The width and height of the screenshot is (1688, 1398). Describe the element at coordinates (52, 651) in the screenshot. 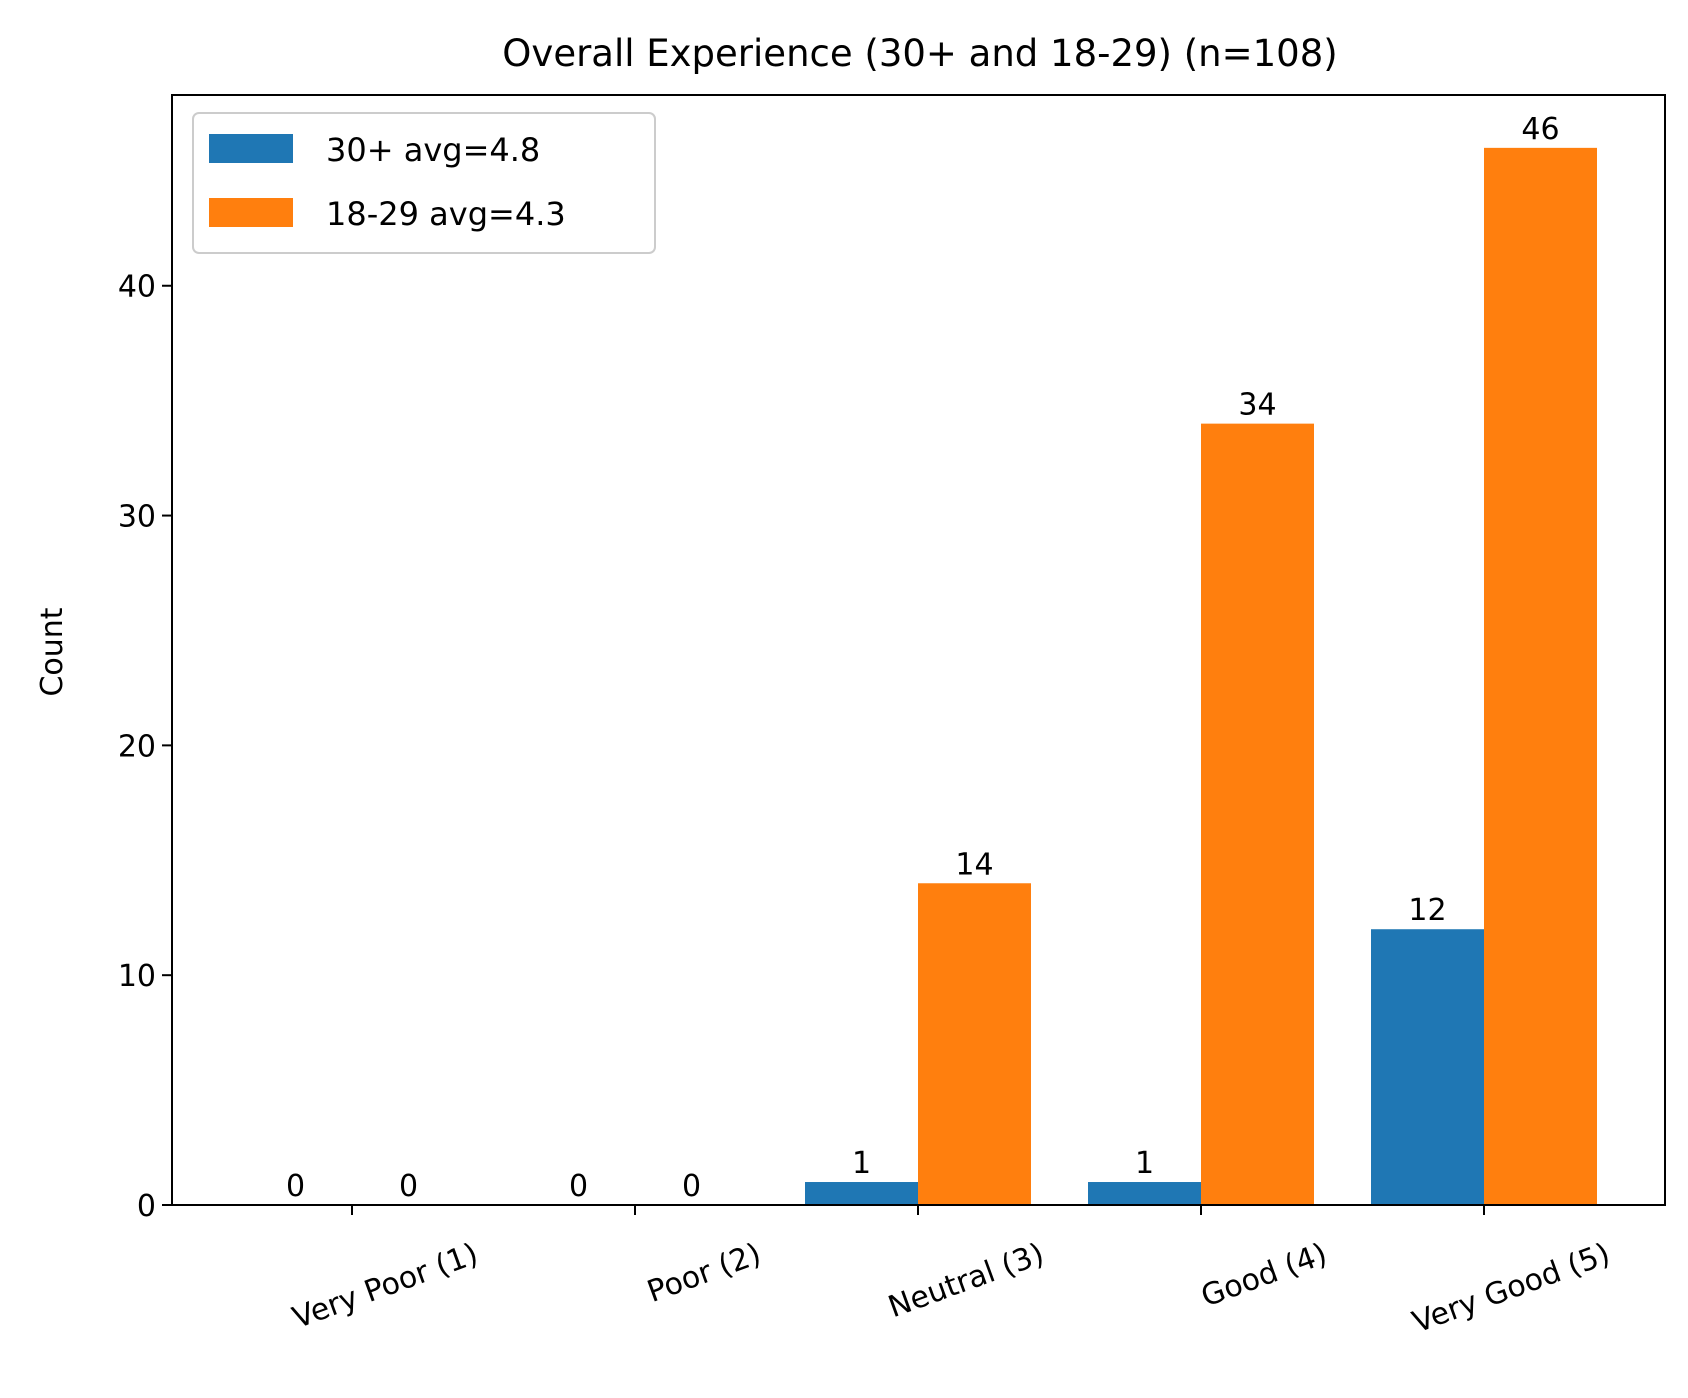

I see `y-axis-label: Count` at that location.